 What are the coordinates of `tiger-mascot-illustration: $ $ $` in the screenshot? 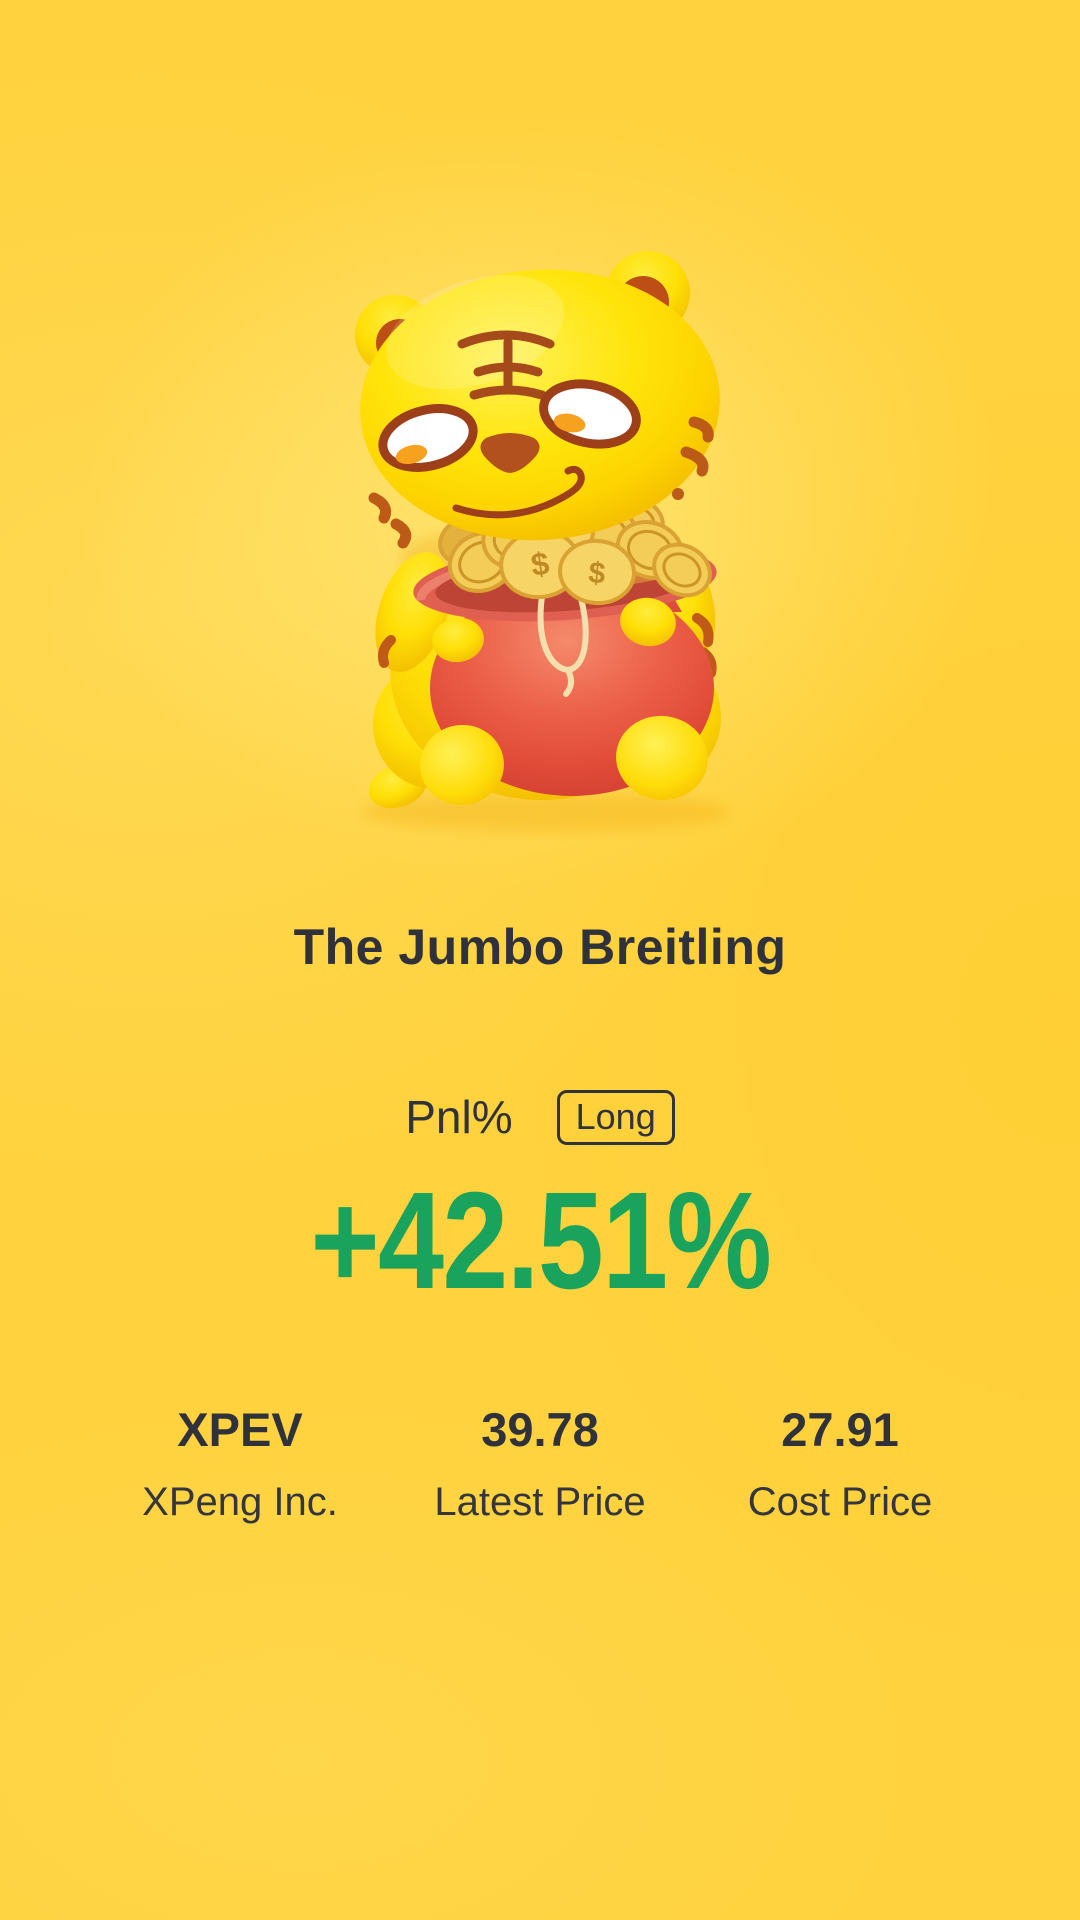 It's located at (542, 541).